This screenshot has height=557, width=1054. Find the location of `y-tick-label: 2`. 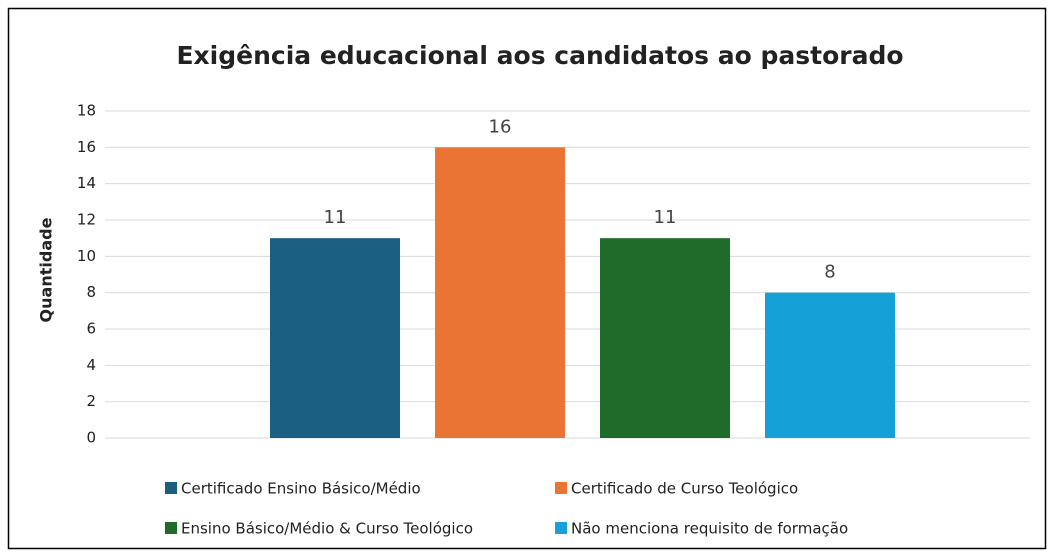

y-tick-label: 2 is located at coordinates (91, 401).